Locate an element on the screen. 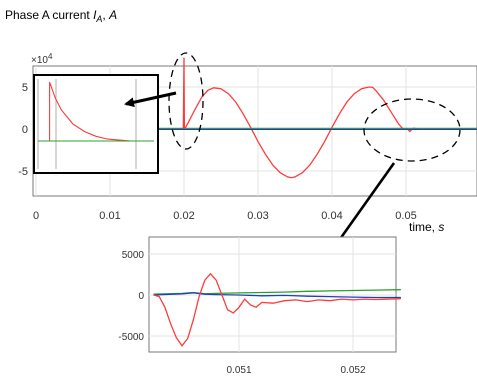 The height and width of the screenshot is (383, 477). main-x-tick-label: 0.02 is located at coordinates (183, 216).